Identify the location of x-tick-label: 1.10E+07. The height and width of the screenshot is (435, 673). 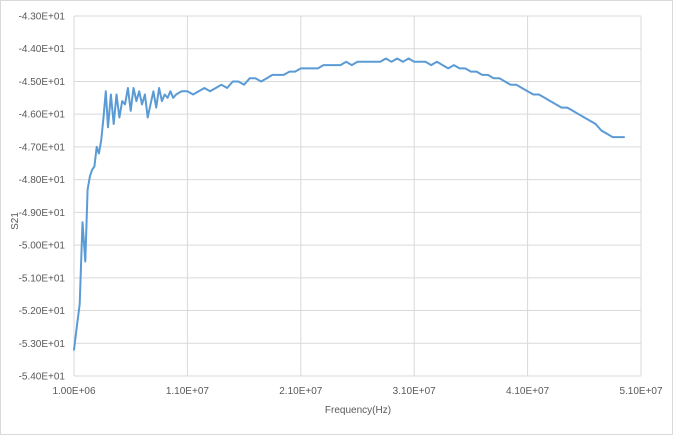
(188, 391).